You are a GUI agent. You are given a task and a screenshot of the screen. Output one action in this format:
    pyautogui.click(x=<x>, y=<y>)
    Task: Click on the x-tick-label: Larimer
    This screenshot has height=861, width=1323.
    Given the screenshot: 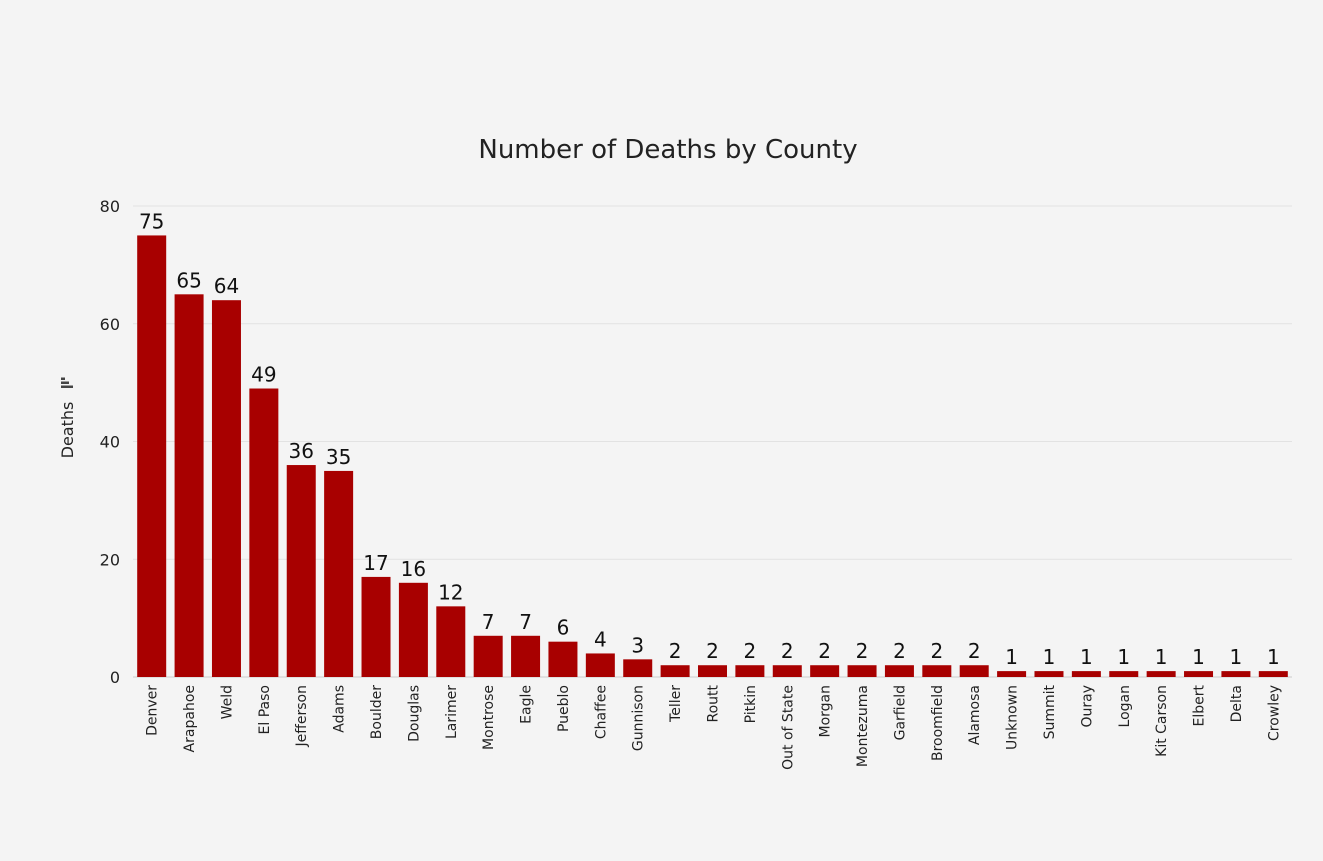 What is the action you would take?
    pyautogui.click(x=452, y=712)
    